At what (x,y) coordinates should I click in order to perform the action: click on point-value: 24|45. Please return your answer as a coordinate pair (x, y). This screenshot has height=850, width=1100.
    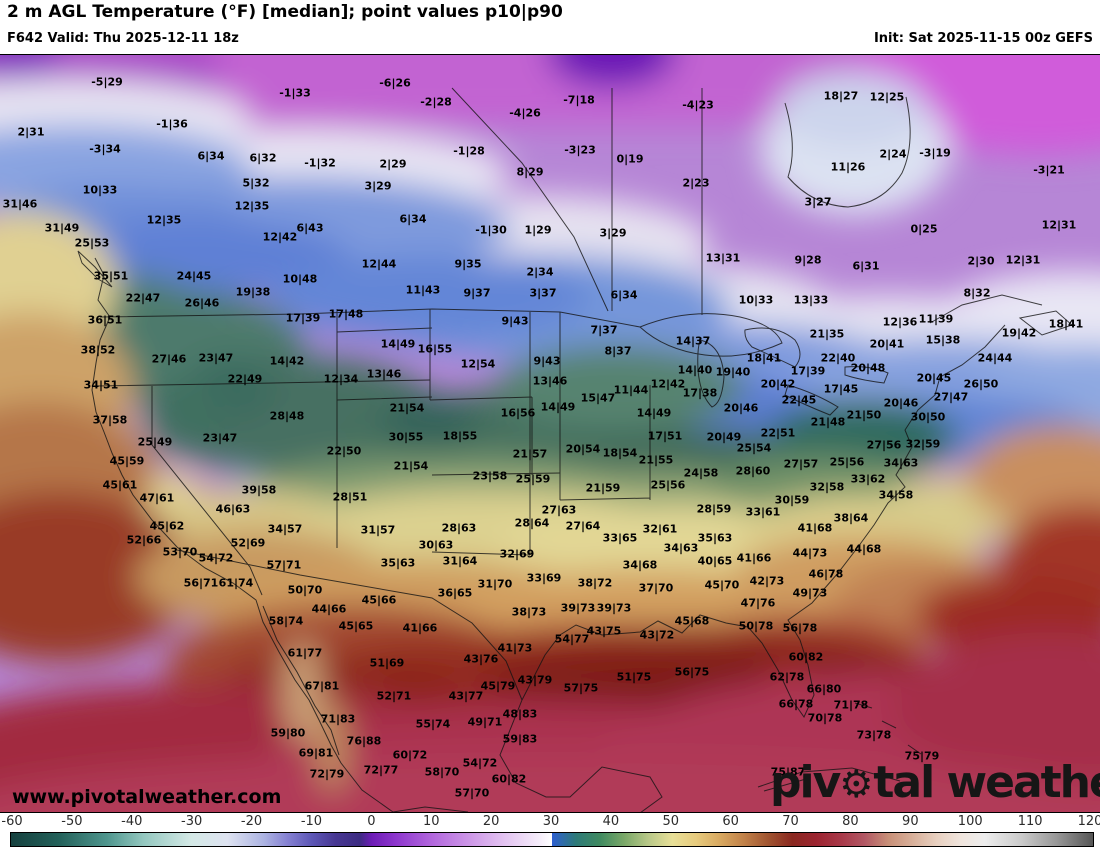
    Looking at the image, I should click on (194, 276).